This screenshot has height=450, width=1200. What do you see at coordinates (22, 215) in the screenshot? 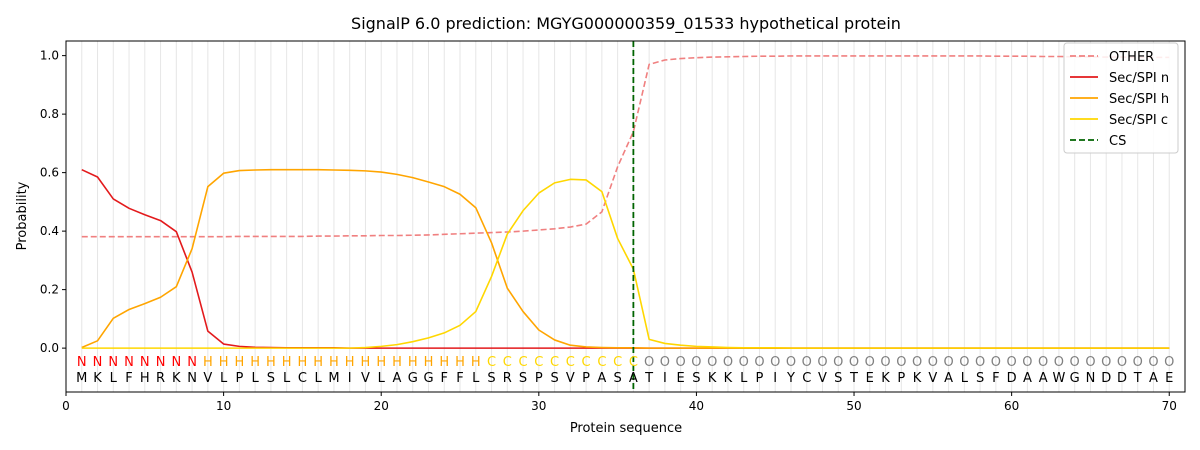
I see `y-axis-label: Probability` at bounding box center [22, 215].